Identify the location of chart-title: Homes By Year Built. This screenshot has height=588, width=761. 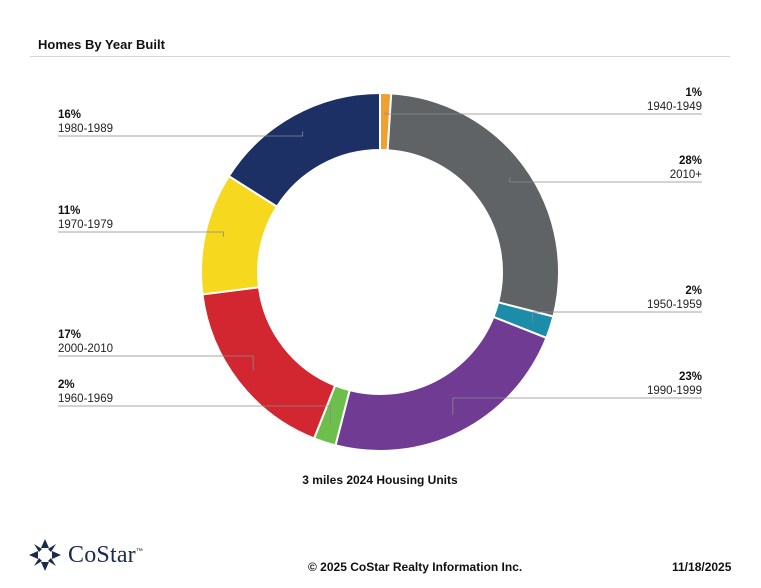
(101, 44).